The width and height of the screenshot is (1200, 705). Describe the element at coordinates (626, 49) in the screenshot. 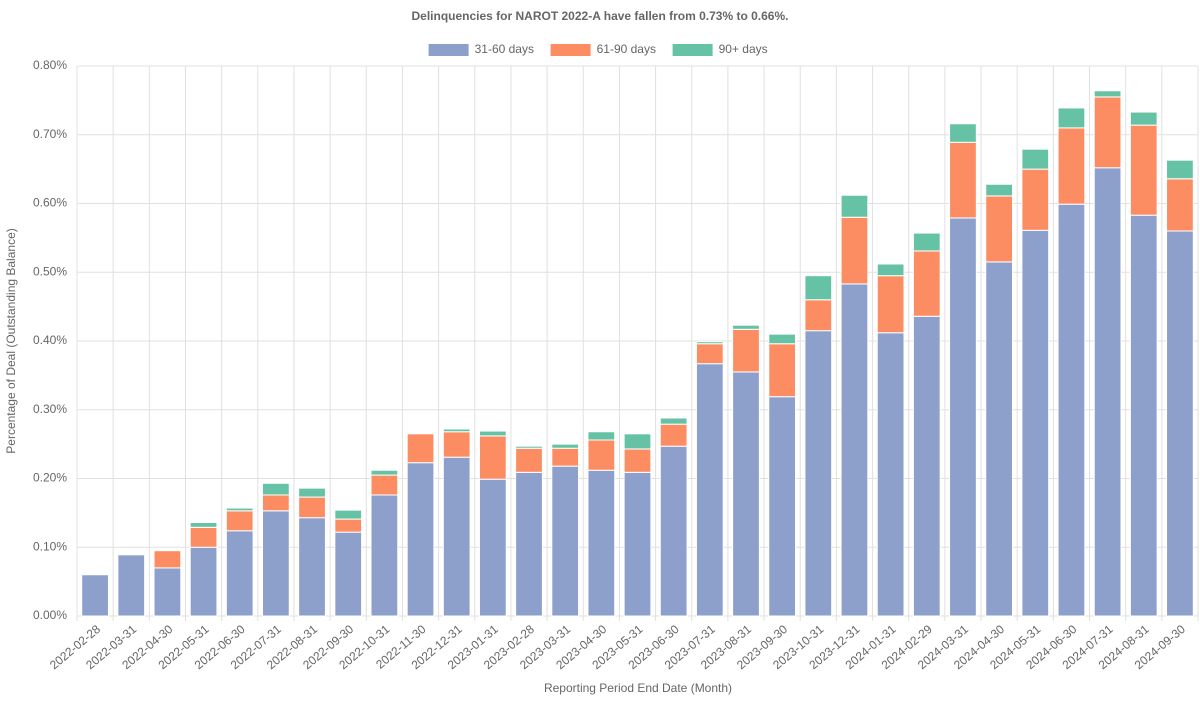

I see `legend-label: 61-90 days` at that location.